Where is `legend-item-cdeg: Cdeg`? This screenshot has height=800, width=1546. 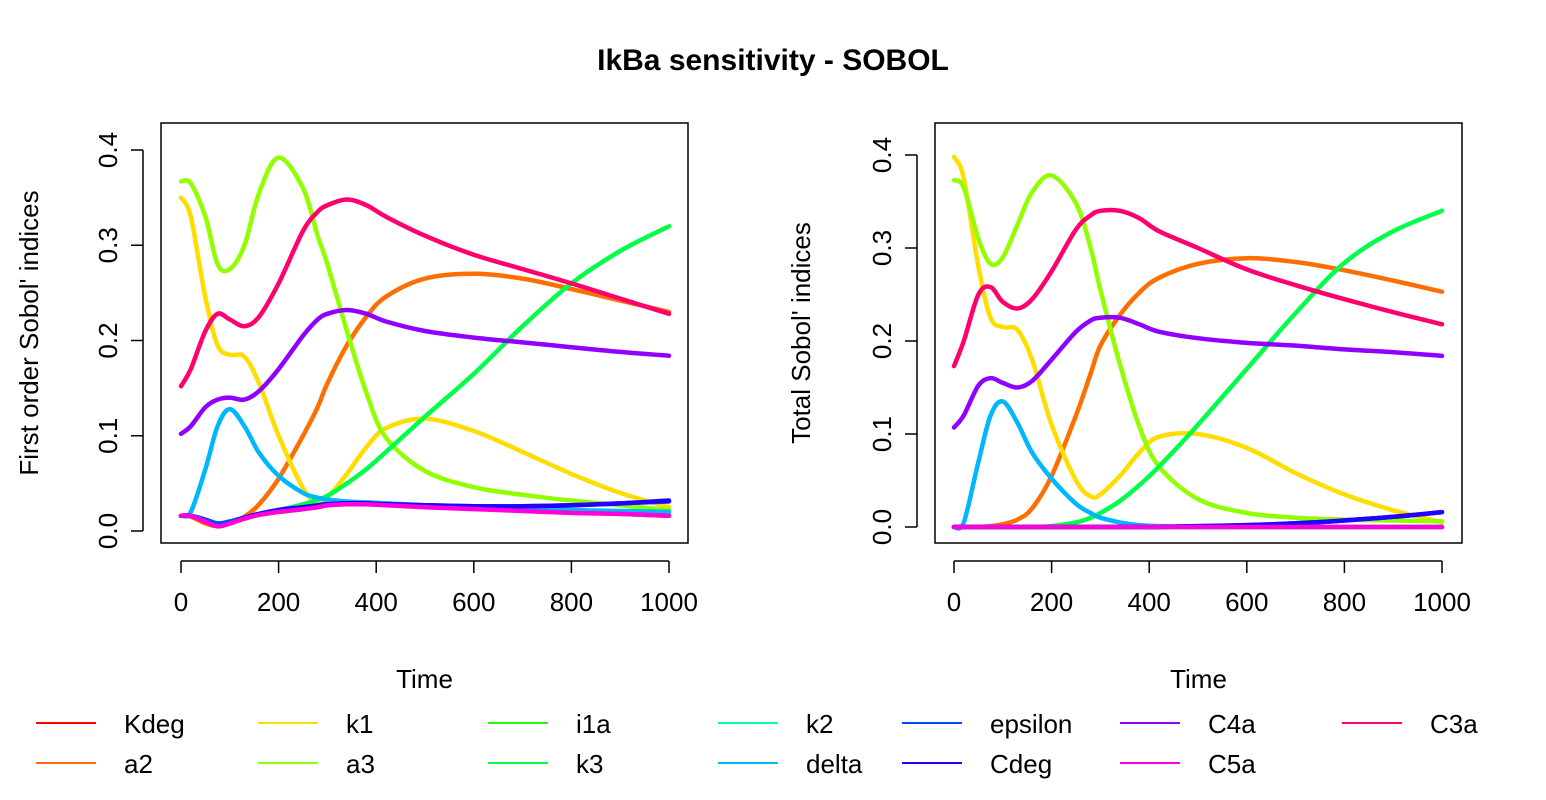
legend-item-cdeg: Cdeg is located at coordinates (977, 764).